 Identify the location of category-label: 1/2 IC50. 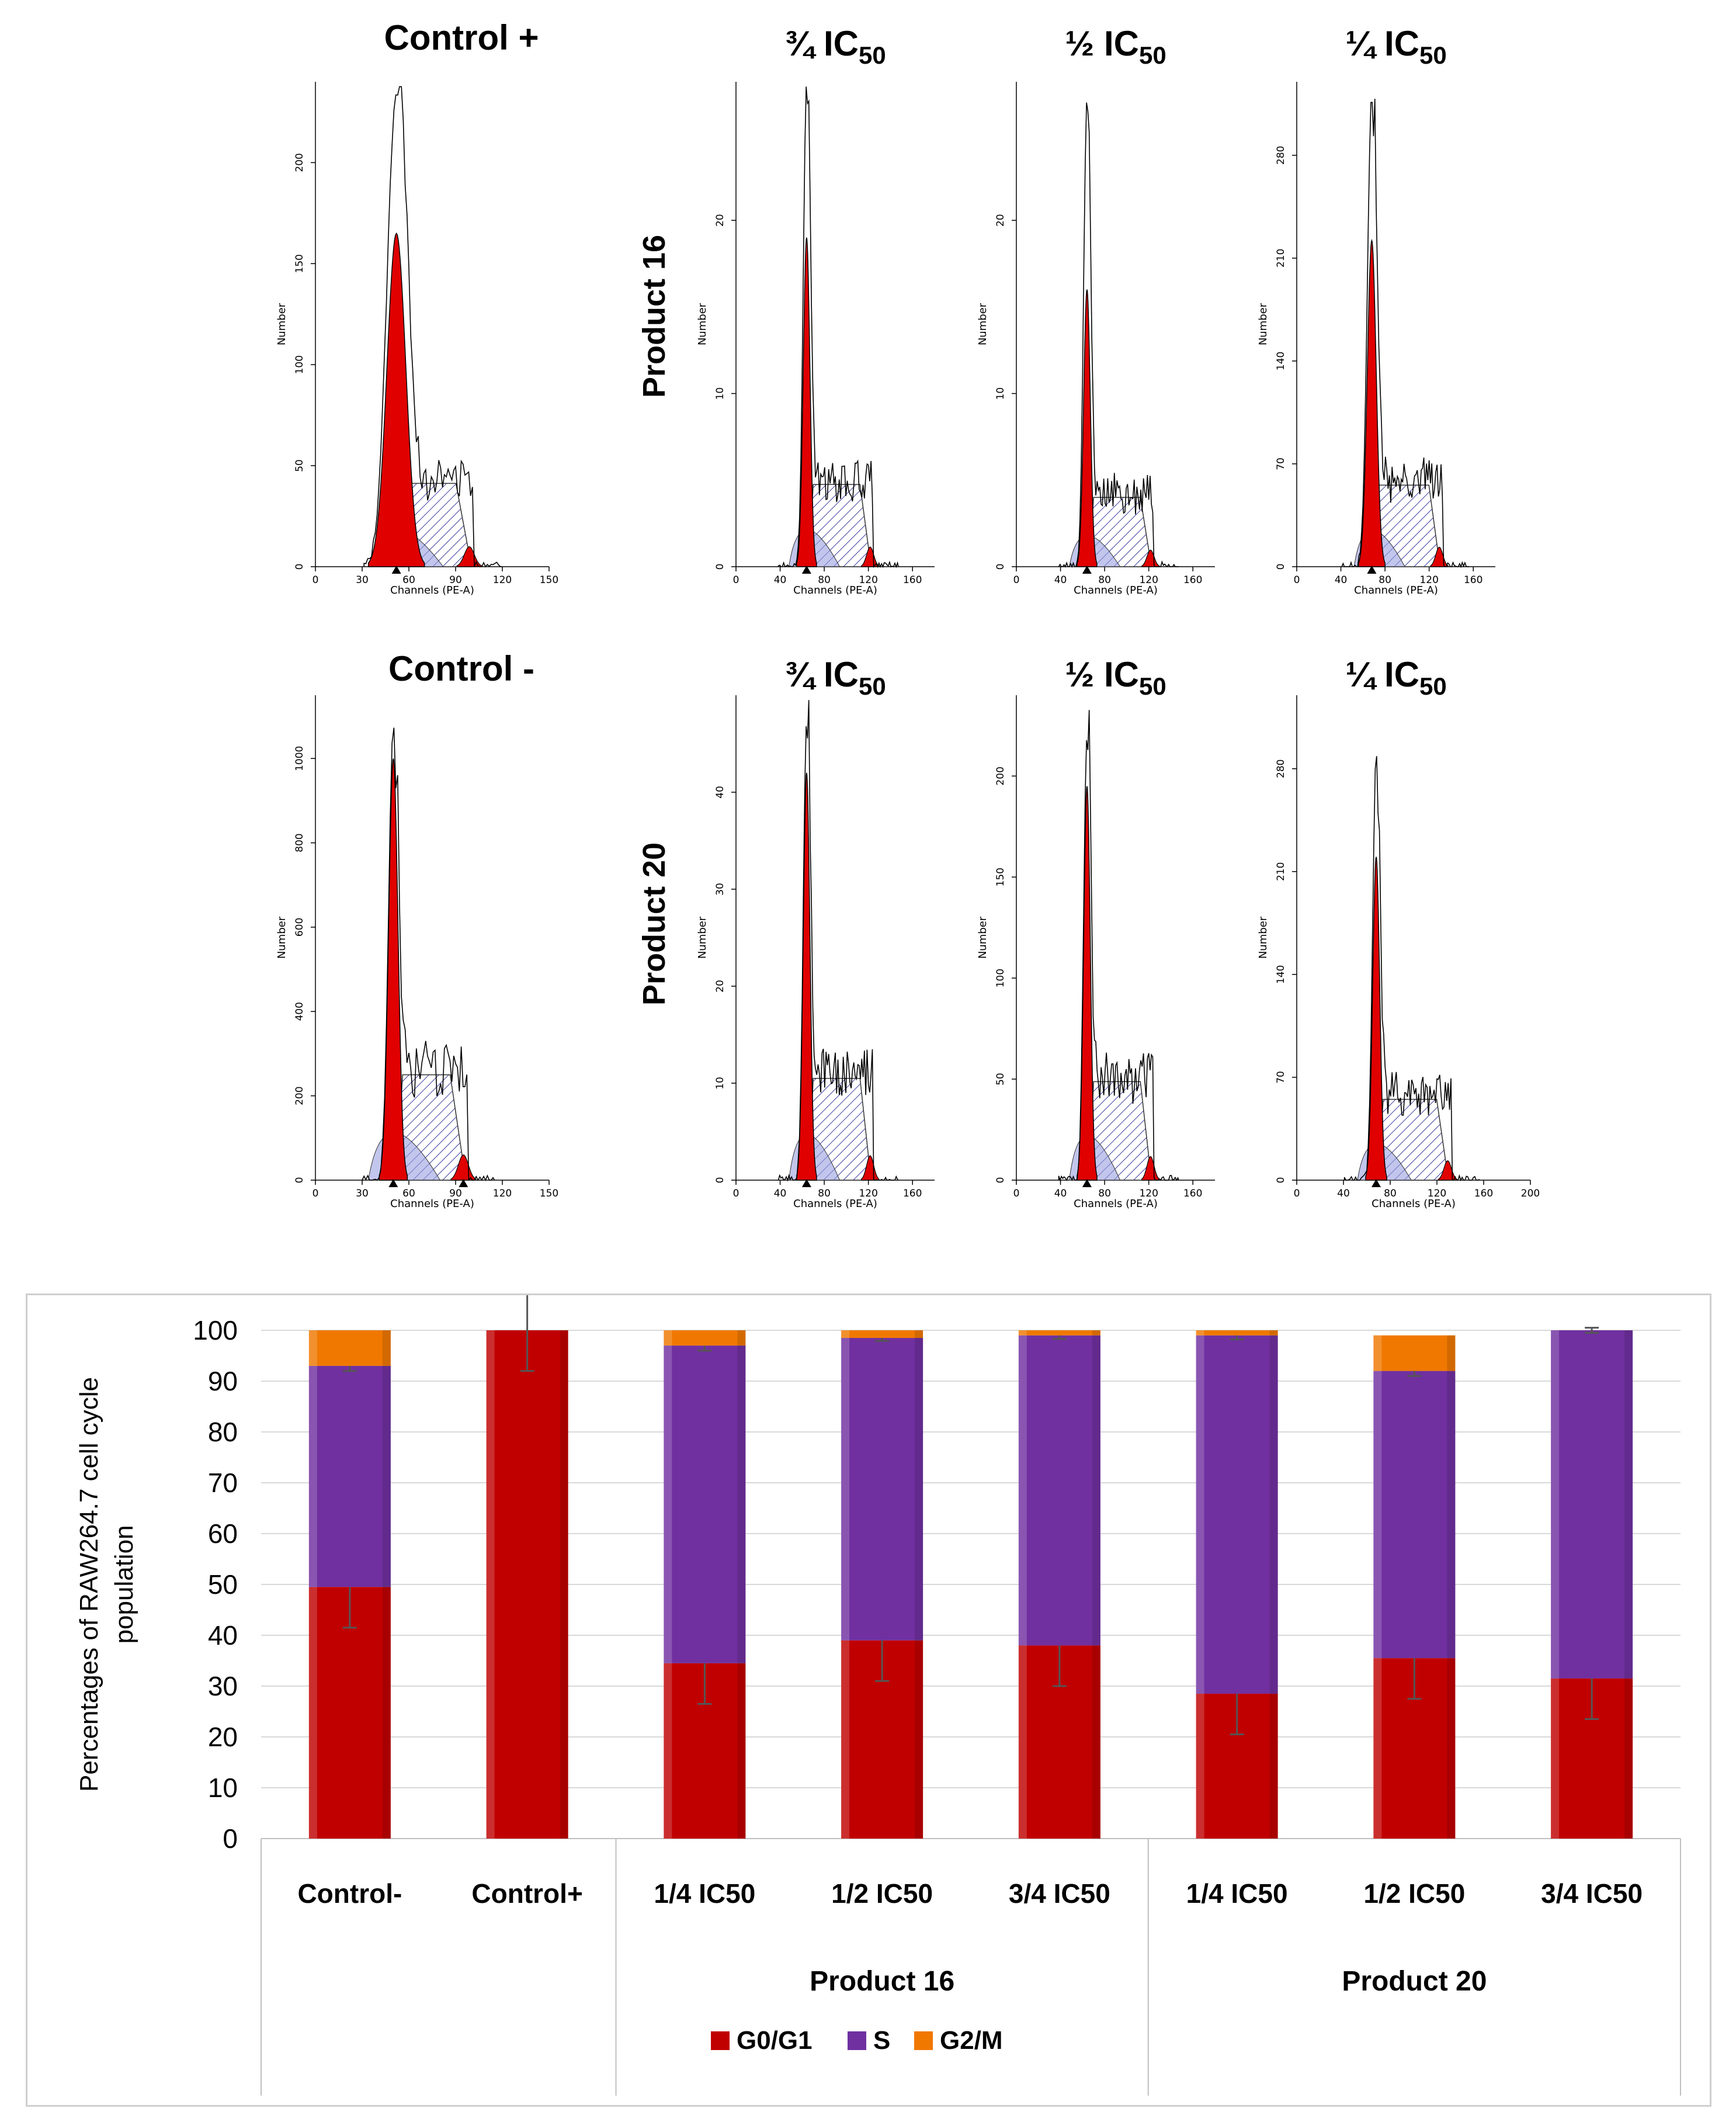
(1414, 1893).